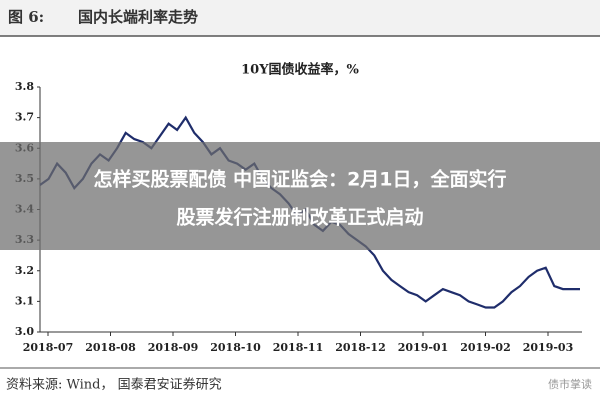  I want to click on x-tick-label: 2018-10, so click(235, 347).